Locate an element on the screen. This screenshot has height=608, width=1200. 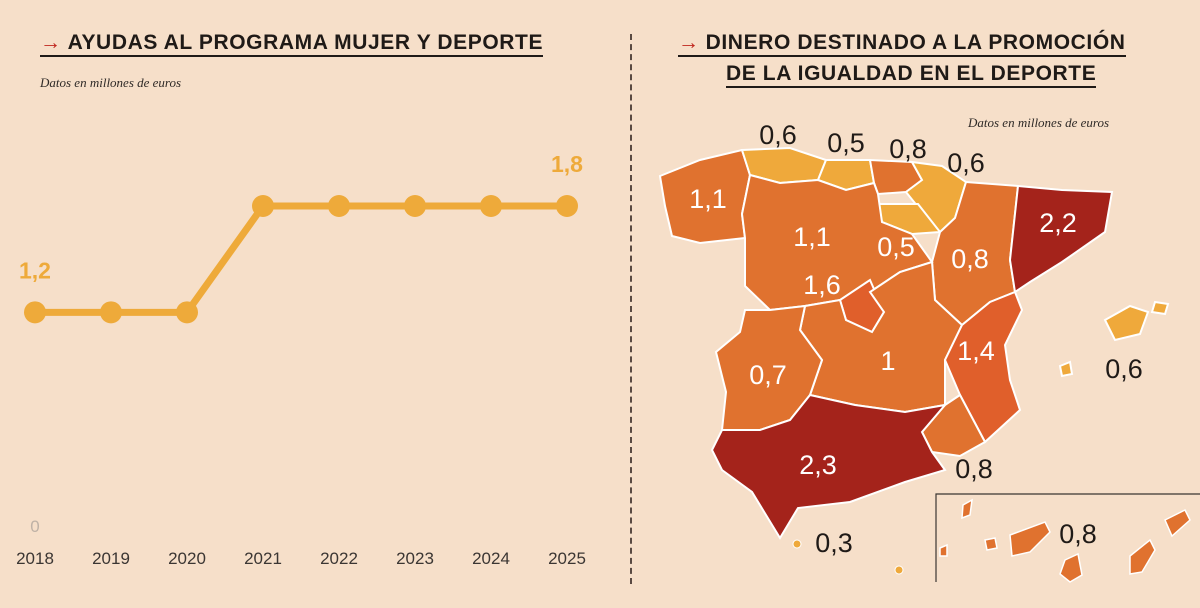
data-point-2018 is located at coordinates (35, 312).